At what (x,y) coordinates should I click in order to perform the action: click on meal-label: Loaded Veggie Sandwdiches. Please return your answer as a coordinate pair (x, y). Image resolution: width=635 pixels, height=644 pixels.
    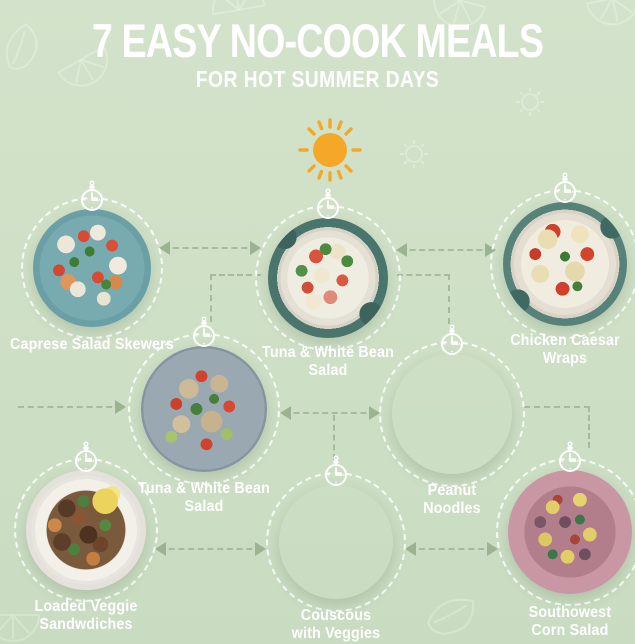
    Looking at the image, I should click on (86, 615).